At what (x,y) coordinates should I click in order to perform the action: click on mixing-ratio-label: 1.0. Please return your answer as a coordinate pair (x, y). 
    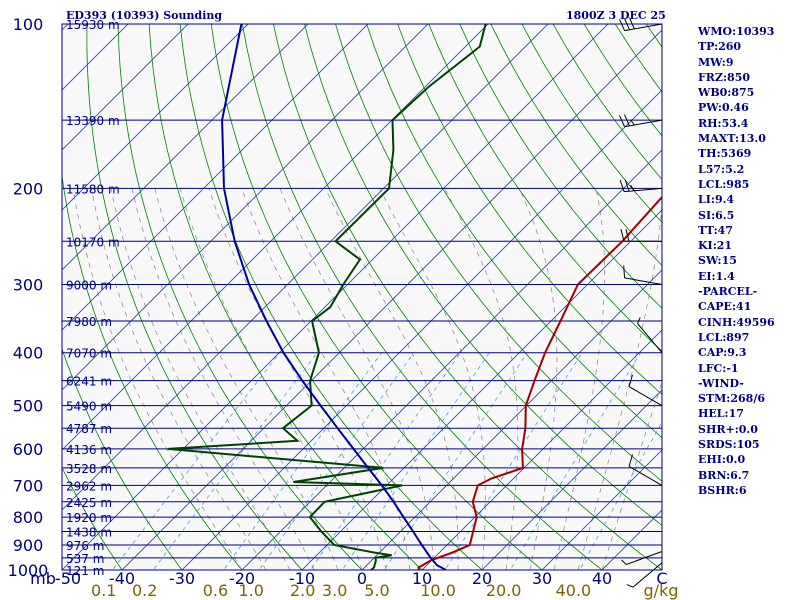
    Looking at the image, I should click on (250, 590).